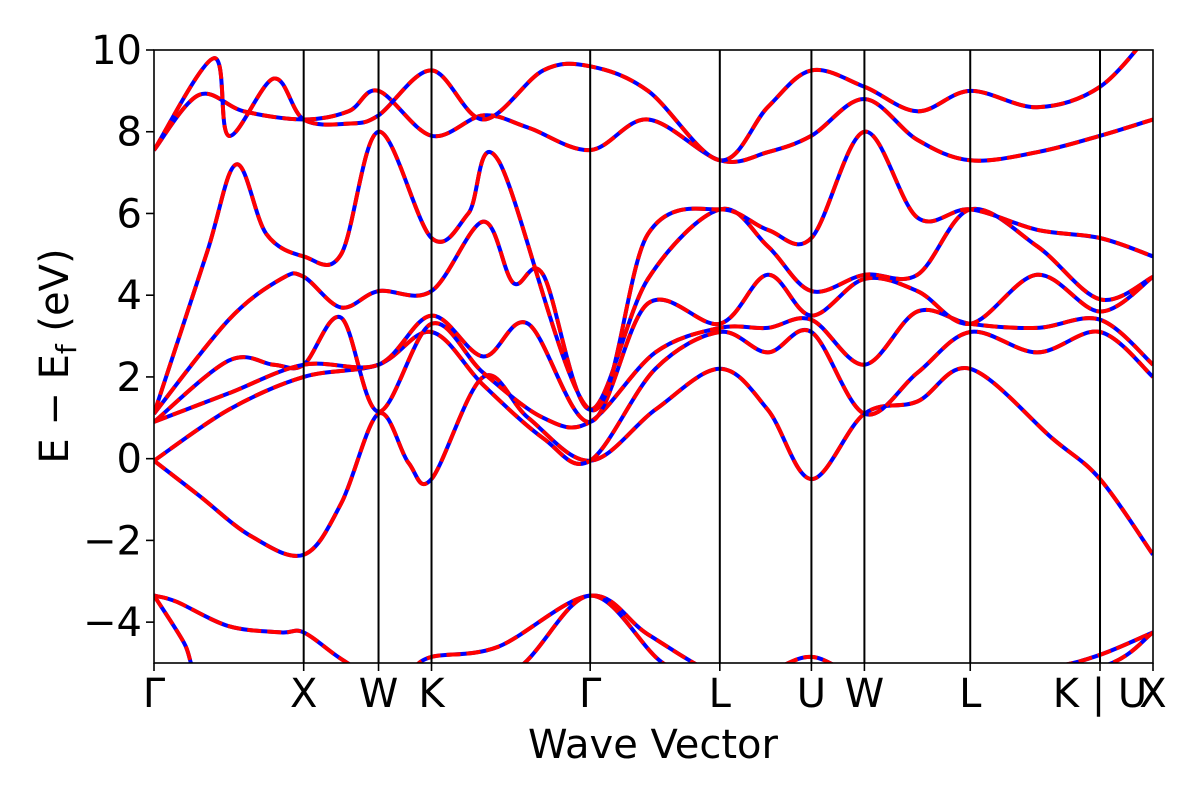  What do you see at coordinates (1100, 694) in the screenshot?
I see `x-tick-label-9: K | U` at bounding box center [1100, 694].